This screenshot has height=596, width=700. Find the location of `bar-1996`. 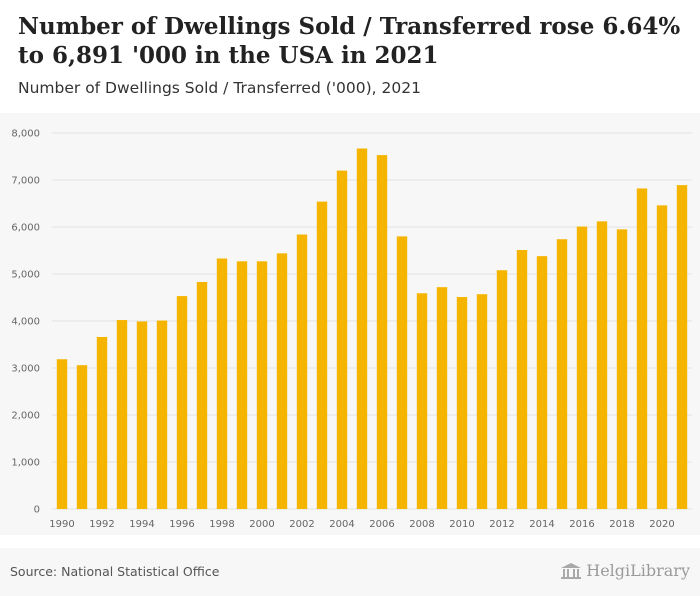

bar-1996 is located at coordinates (182, 402).